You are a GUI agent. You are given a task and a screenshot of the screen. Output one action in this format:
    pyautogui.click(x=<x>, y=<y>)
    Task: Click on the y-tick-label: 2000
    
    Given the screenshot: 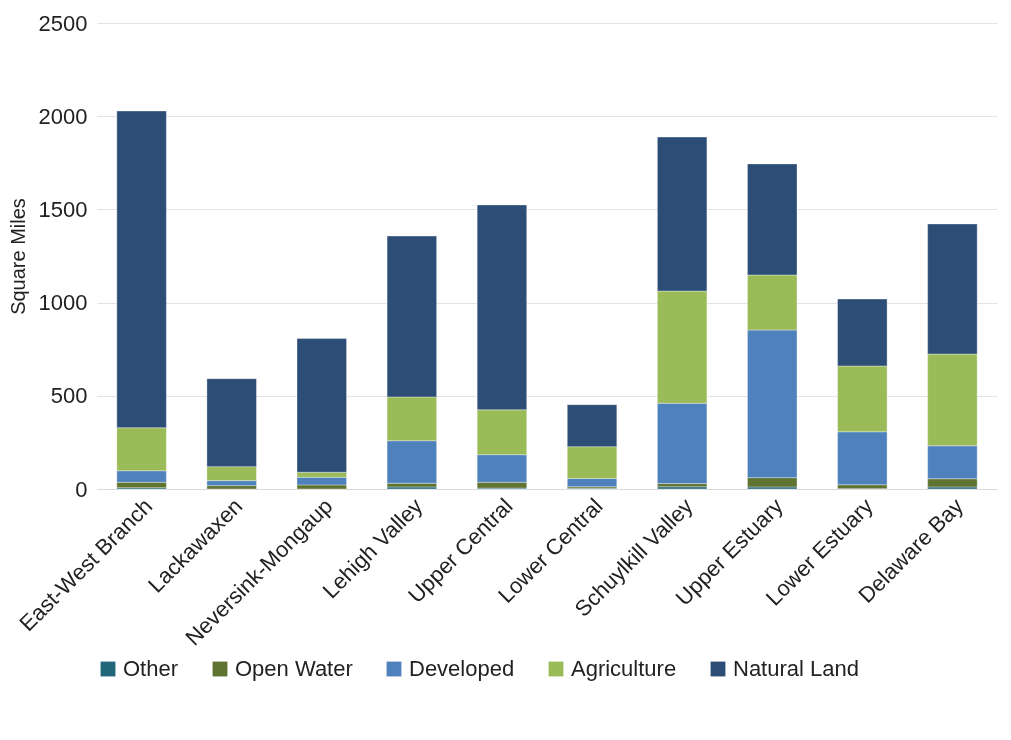 What is the action you would take?
    pyautogui.click(x=63, y=116)
    